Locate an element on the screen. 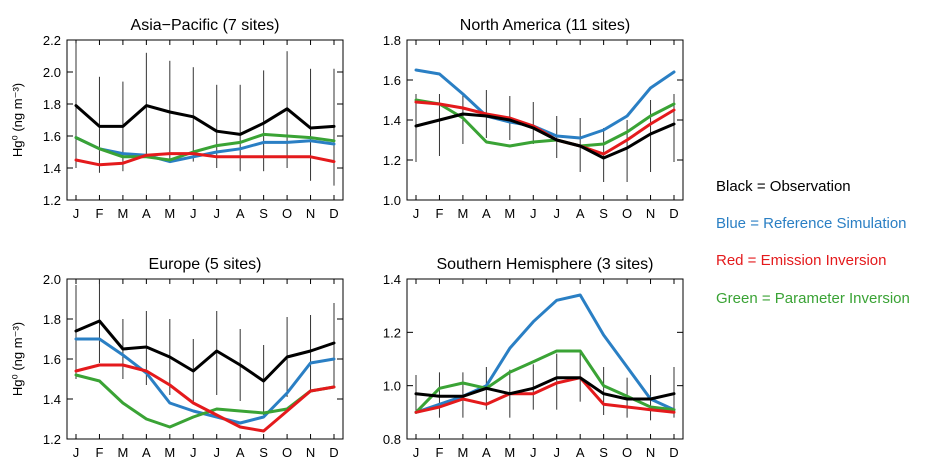 This screenshot has width=946, height=466. y-tick-label: 2.2 is located at coordinates (52, 40).